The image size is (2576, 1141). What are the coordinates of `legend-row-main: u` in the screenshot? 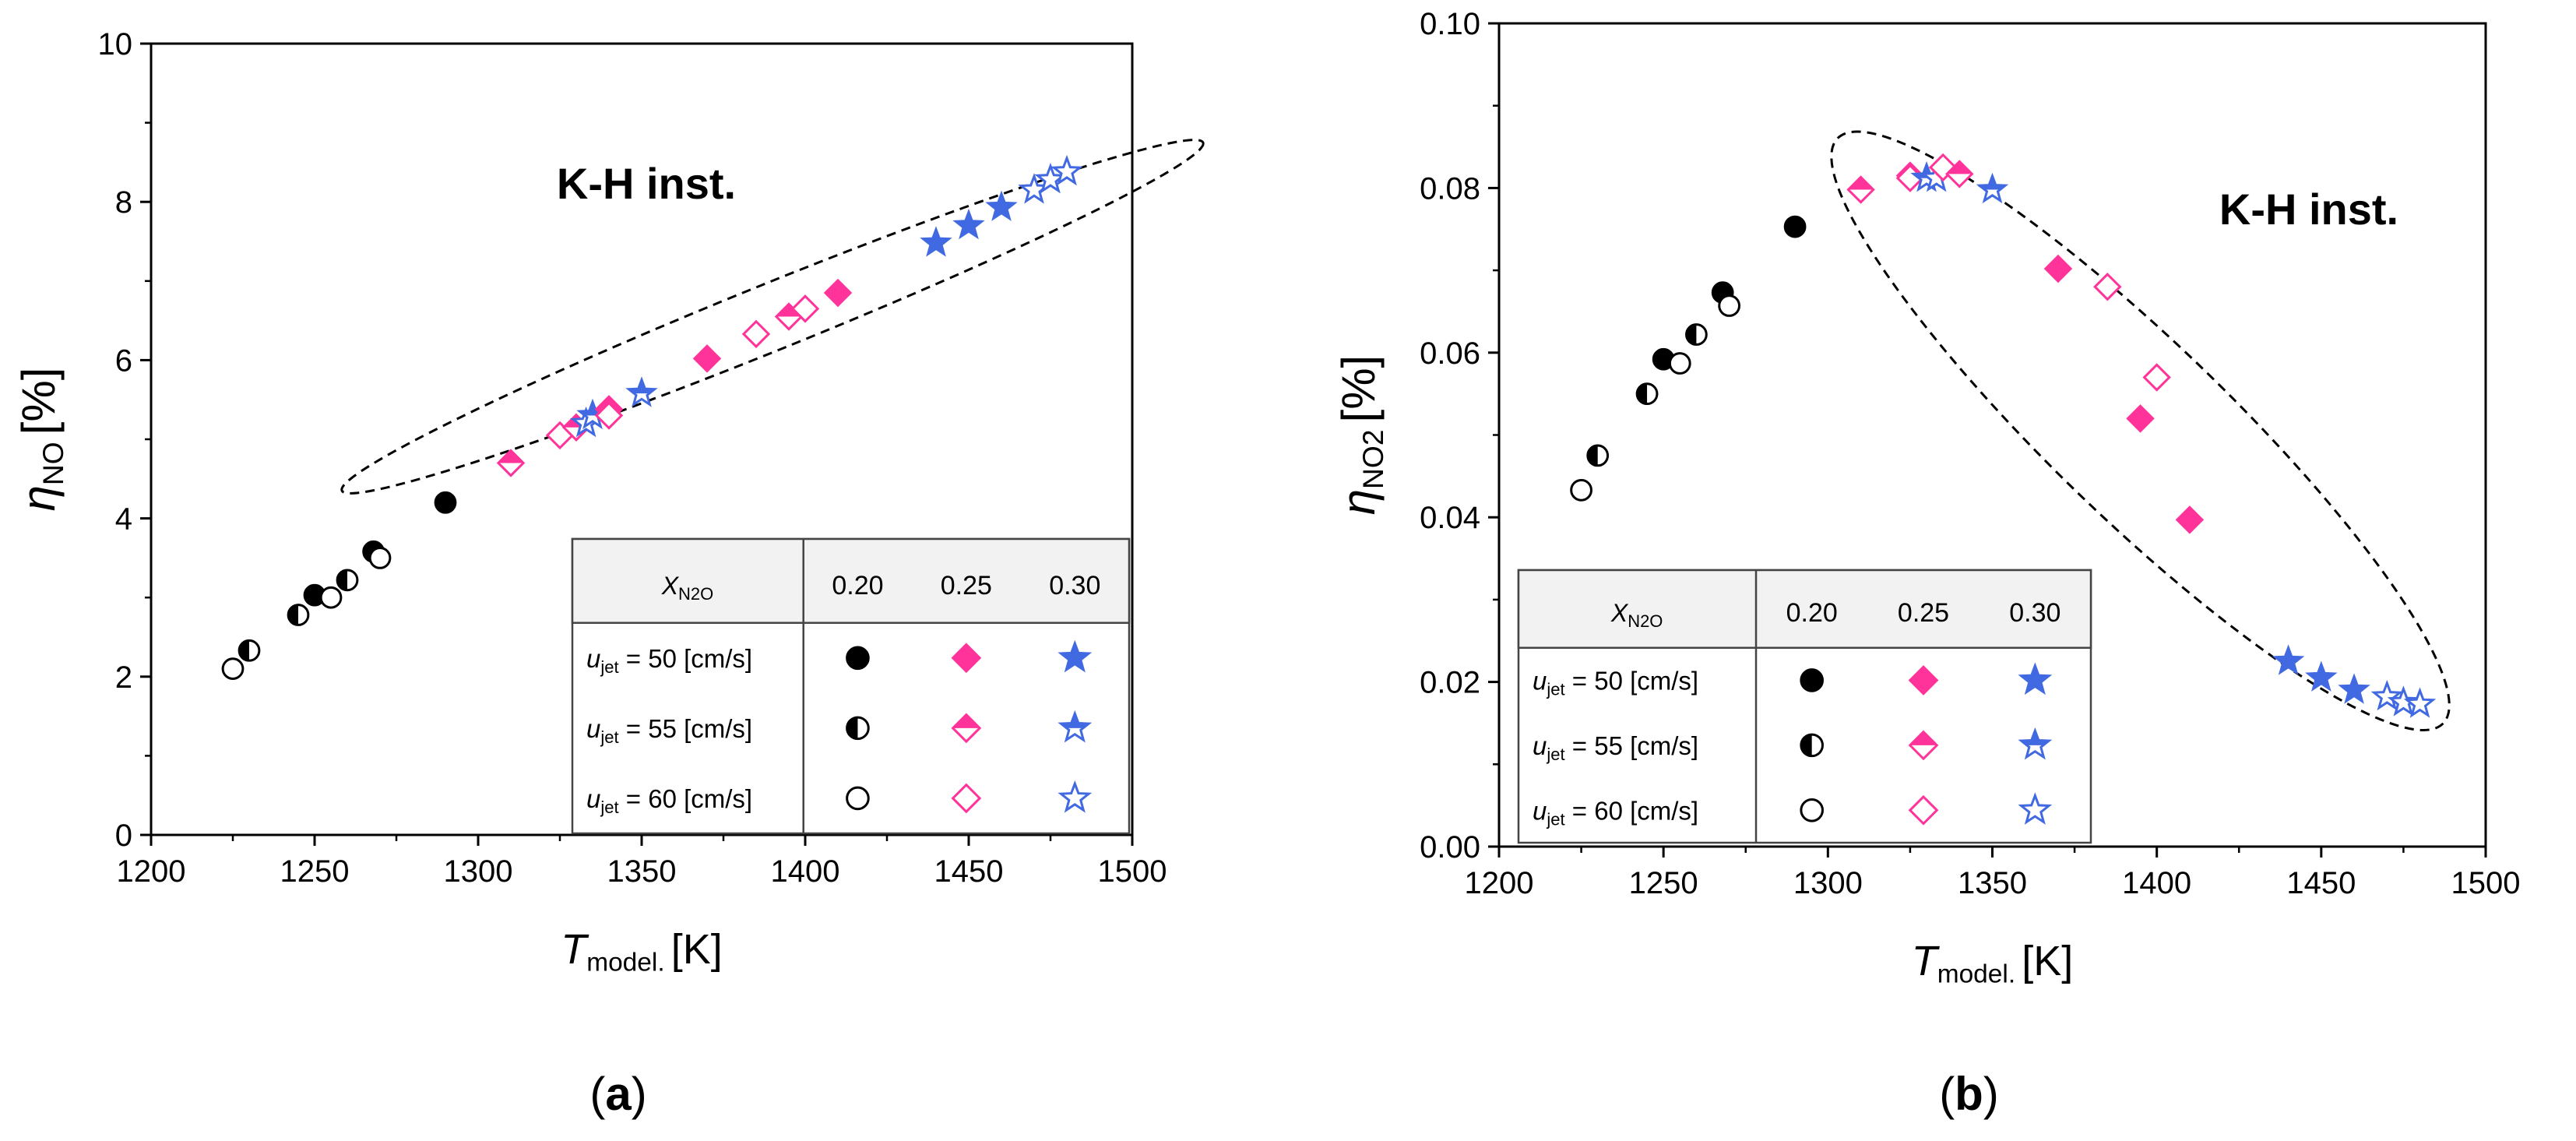 It's located at (1540, 745).